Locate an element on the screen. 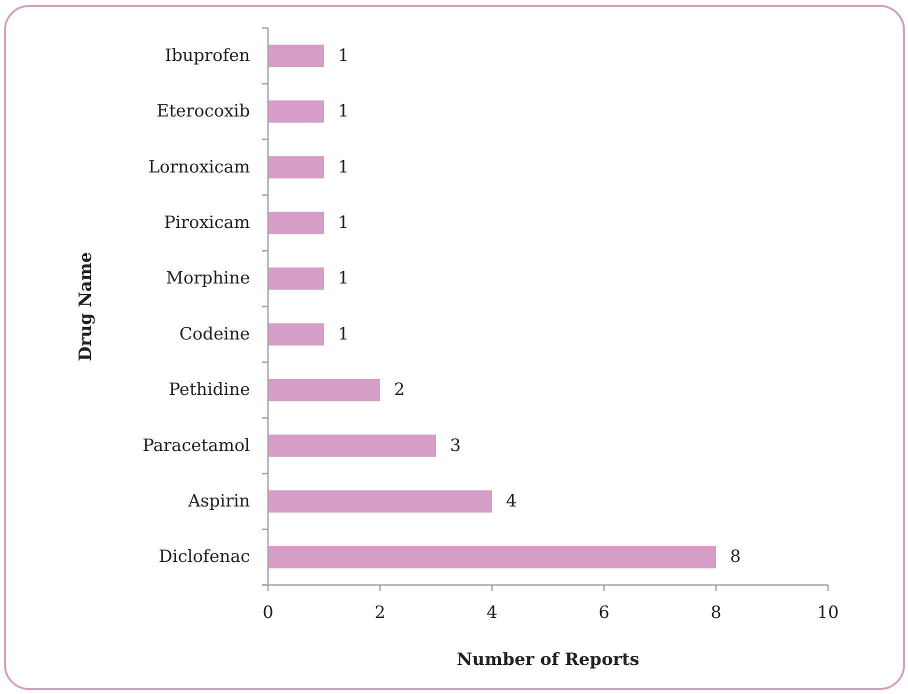 The width and height of the screenshot is (908, 694). y-tick-label: Lornoxicam is located at coordinates (199, 167).